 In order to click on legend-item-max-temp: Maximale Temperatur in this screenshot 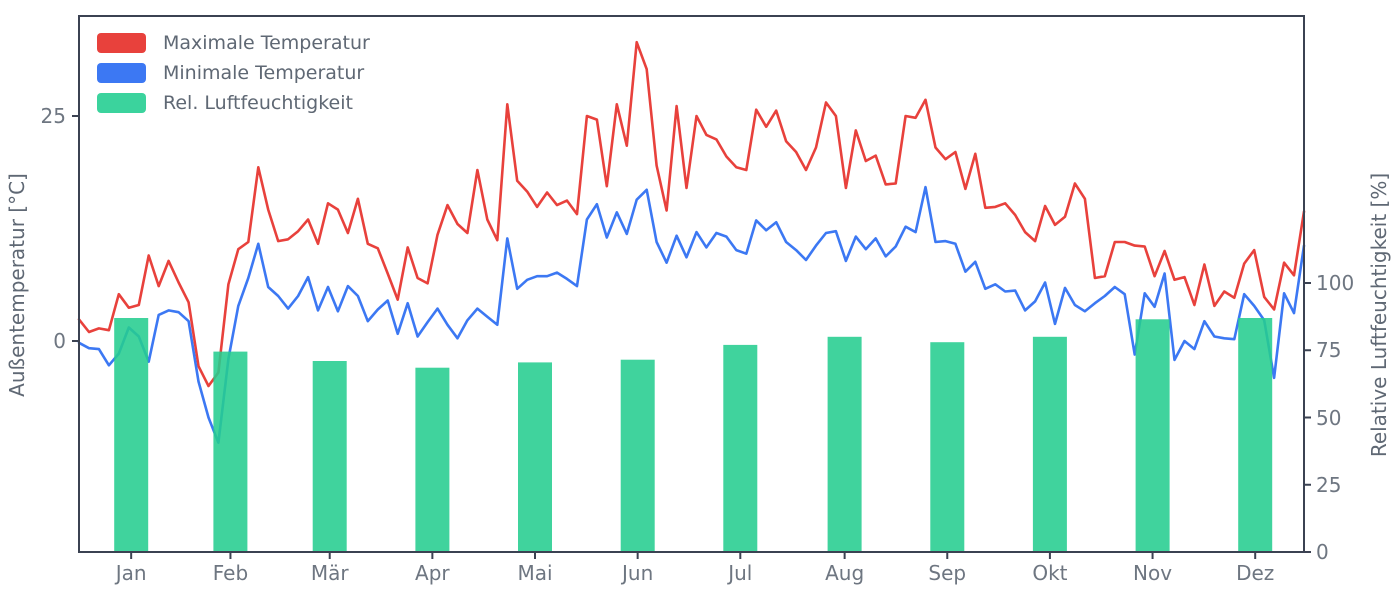, I will do `click(233, 43)`.